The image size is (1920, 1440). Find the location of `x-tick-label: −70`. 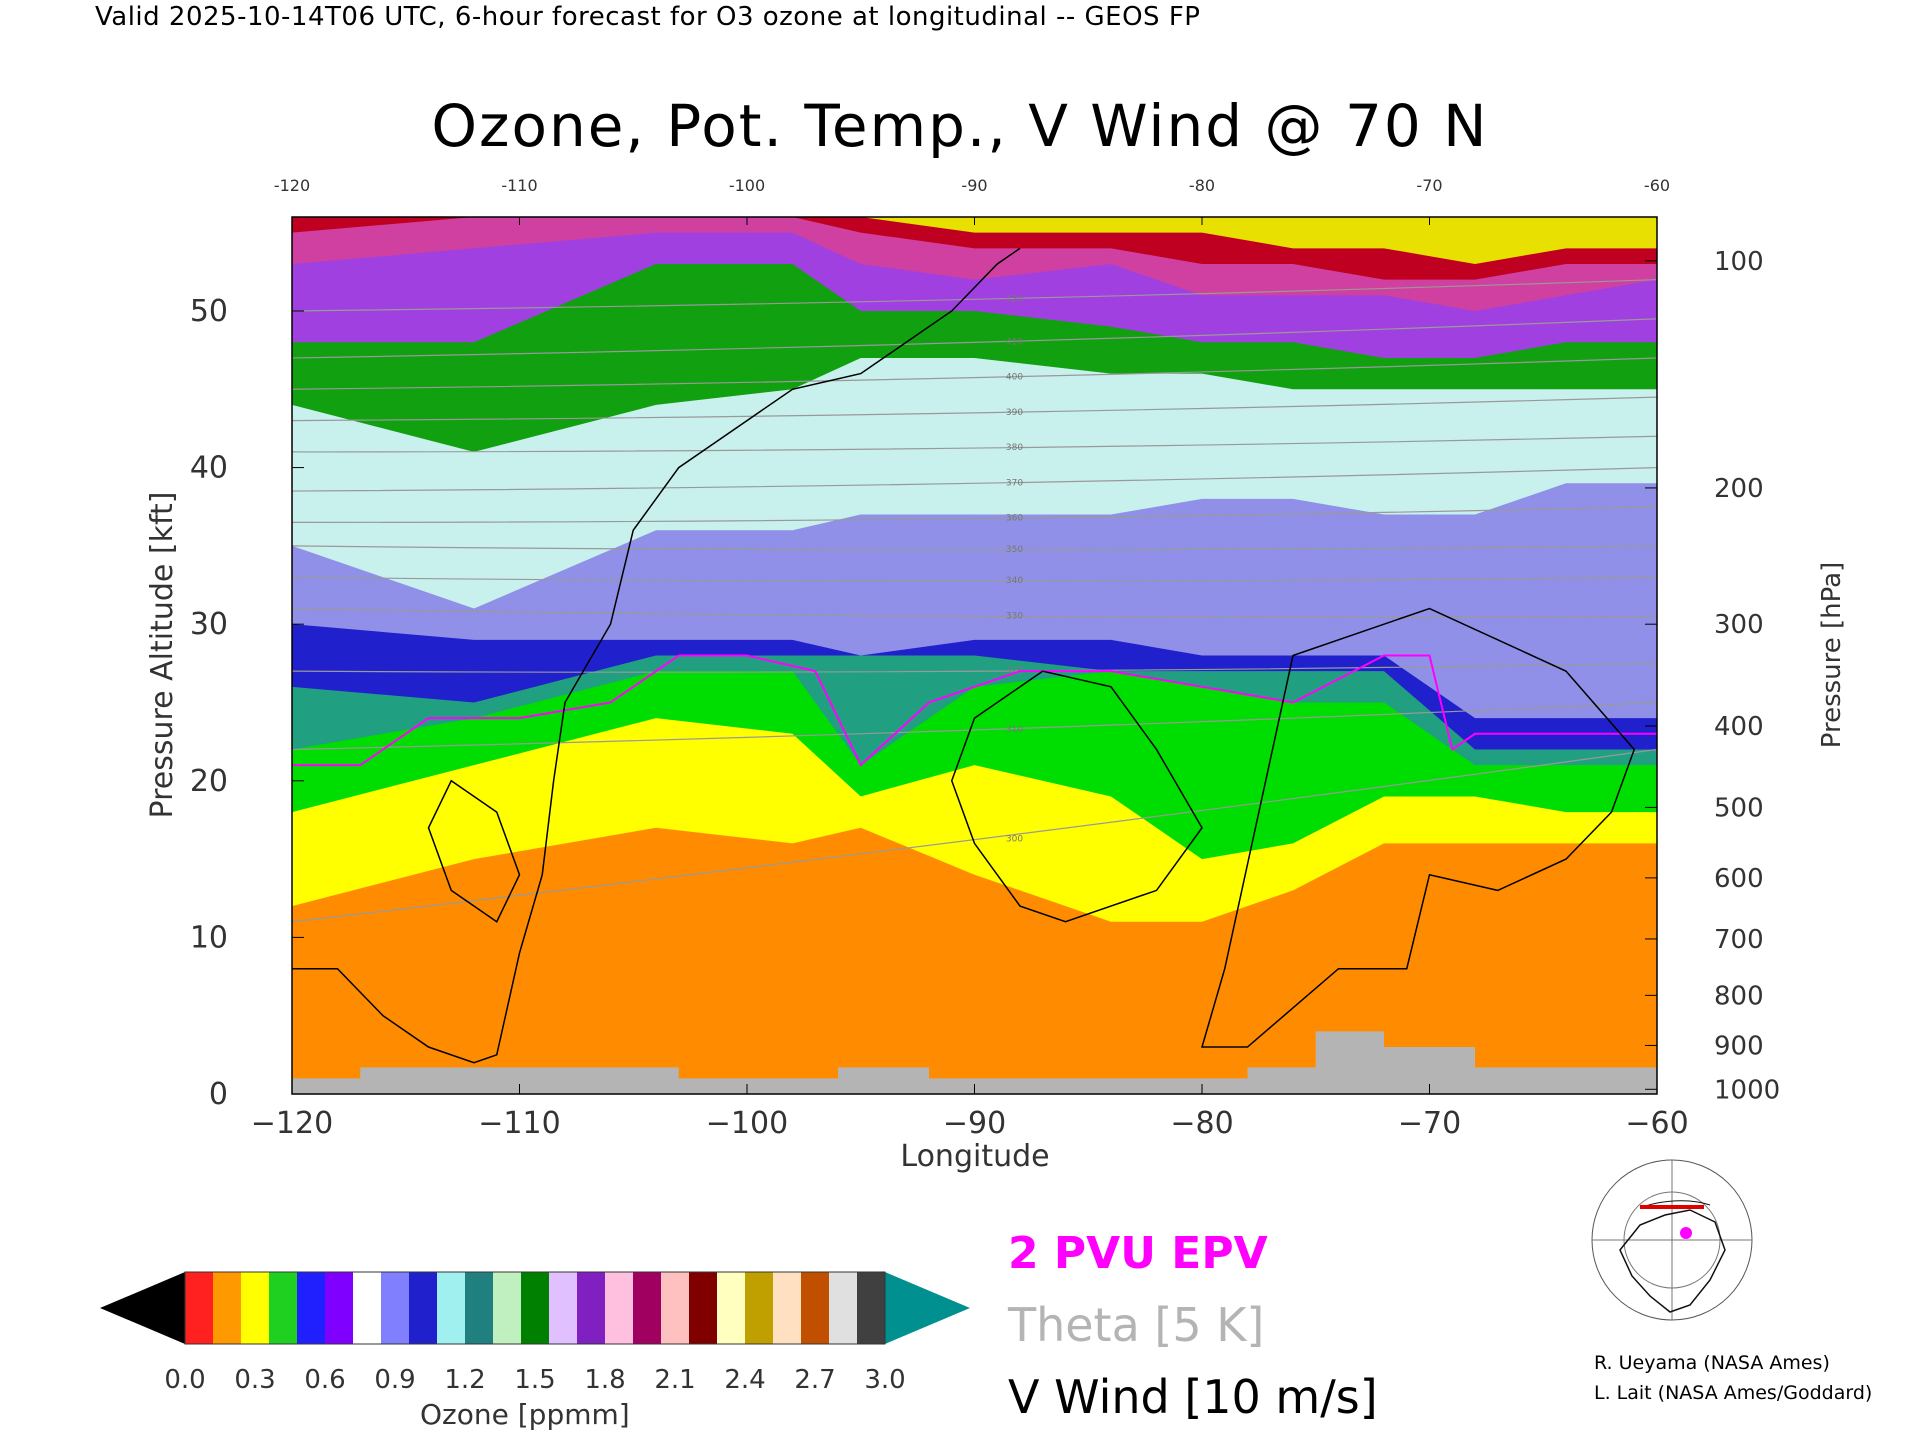

x-tick-label: −70 is located at coordinates (1429, 1123).